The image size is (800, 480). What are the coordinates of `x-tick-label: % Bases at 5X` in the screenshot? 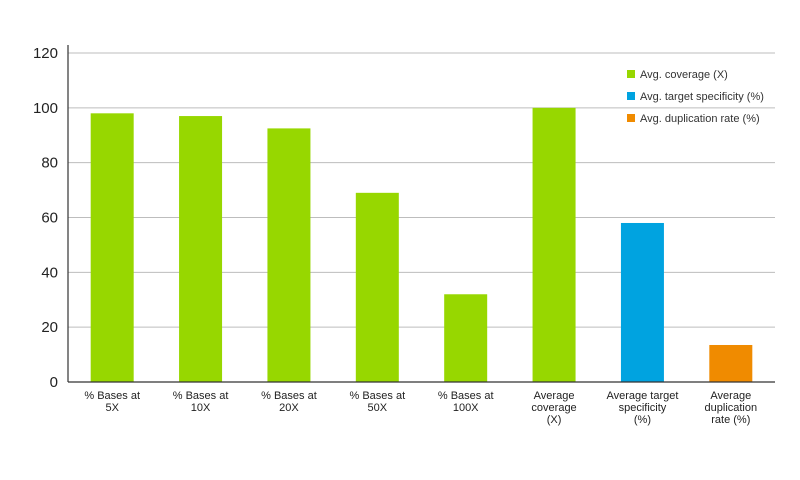 It's located at (112, 402).